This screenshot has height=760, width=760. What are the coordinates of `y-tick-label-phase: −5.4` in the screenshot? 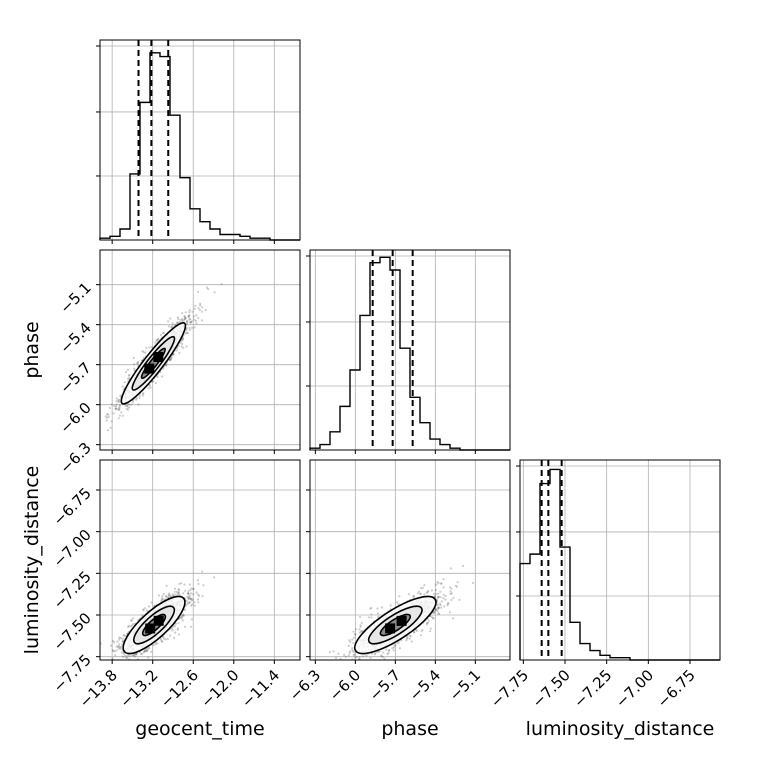 It's located at (75, 338).